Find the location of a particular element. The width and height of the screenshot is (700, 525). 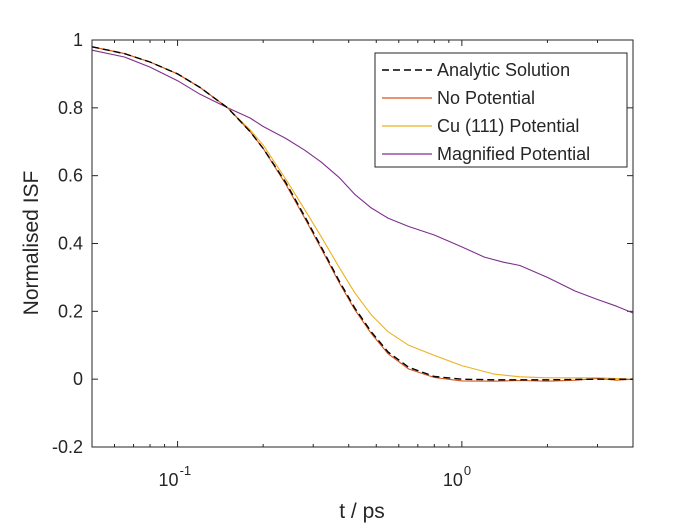

y-tick-label: 0.2 is located at coordinates (70, 311).